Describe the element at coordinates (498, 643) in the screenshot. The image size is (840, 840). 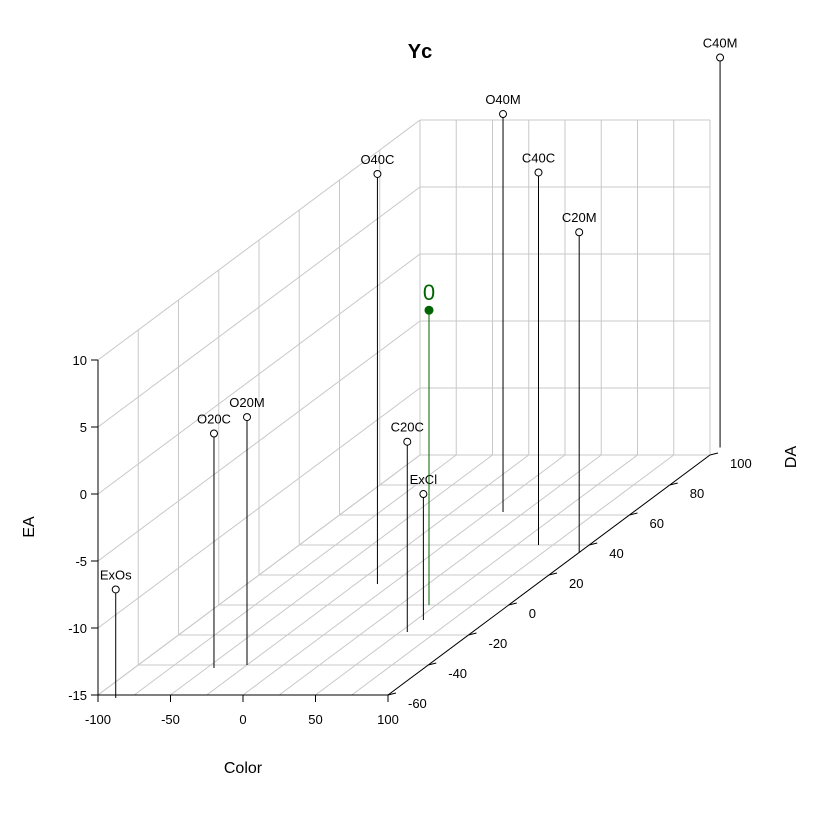
I see `y-tick-label: -20` at that location.